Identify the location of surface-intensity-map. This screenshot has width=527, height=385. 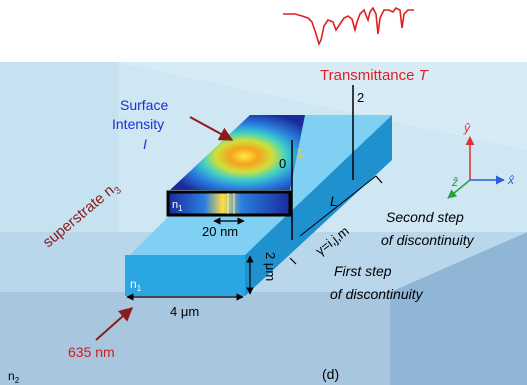
(237, 152).